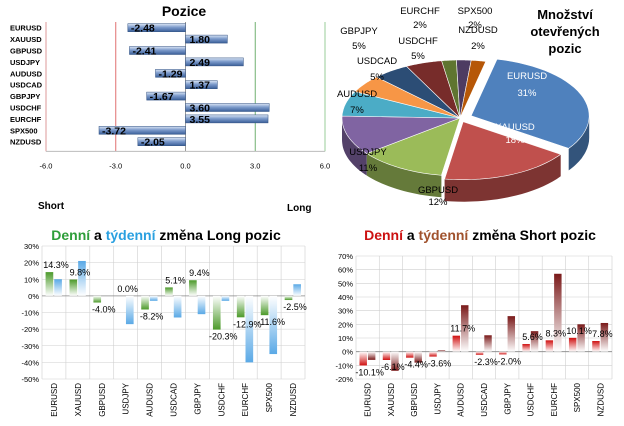  What do you see at coordinates (218, 235) in the screenshot?
I see `long-title-part-rest: změna Long pozic` at bounding box center [218, 235].